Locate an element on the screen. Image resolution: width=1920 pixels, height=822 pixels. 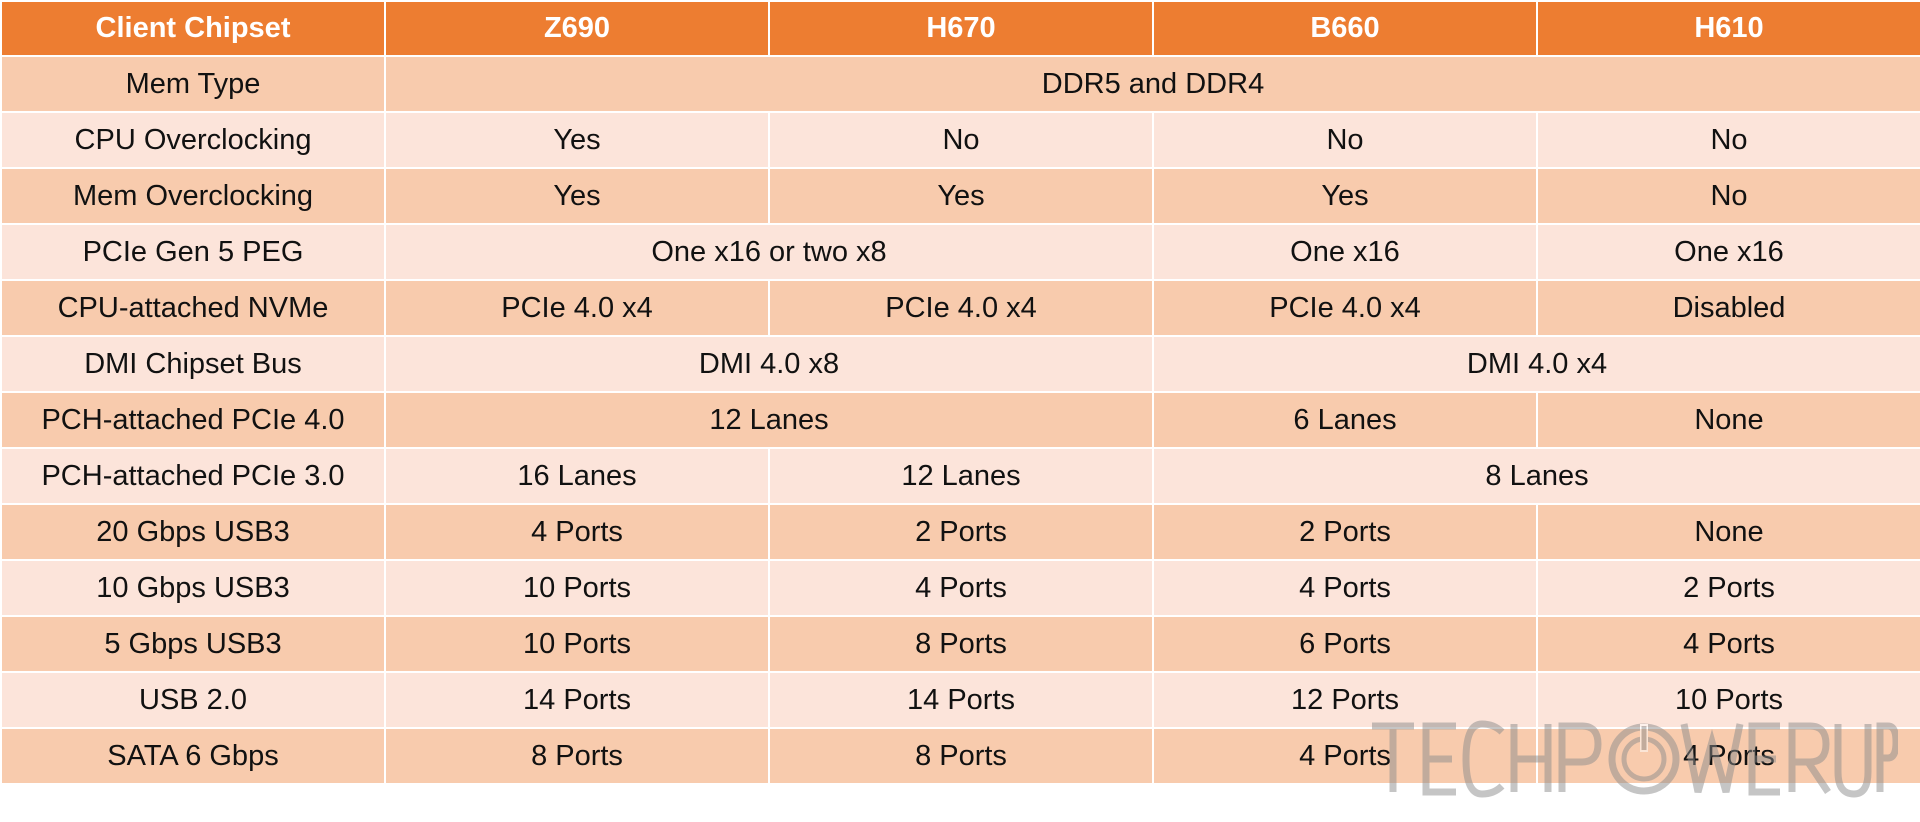
row-label: Mem Type is located at coordinates (193, 84).